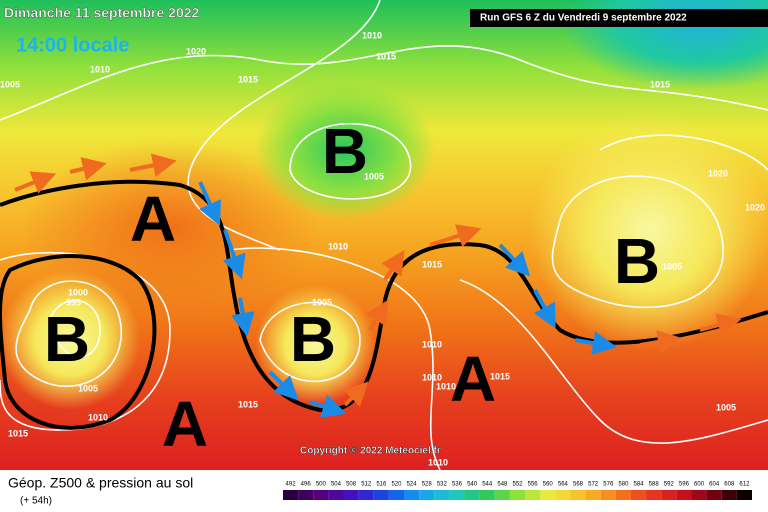 The width and height of the screenshot is (768, 512). I want to click on scale-label: 512, so click(366, 485).